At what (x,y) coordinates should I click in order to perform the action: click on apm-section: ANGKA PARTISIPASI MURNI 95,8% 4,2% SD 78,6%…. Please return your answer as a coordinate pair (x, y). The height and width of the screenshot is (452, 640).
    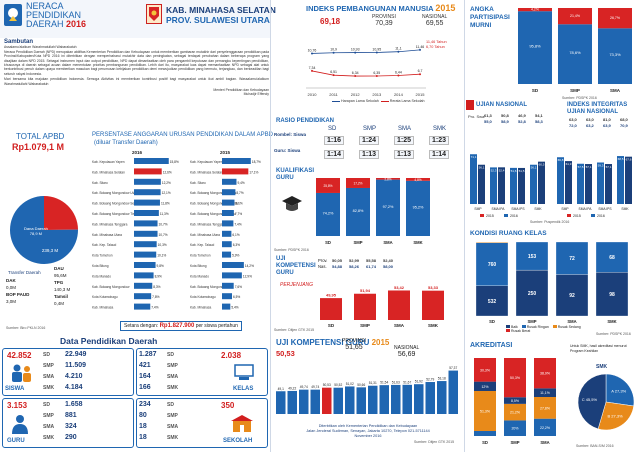
    Looking at the image, I should click on (553, 51).